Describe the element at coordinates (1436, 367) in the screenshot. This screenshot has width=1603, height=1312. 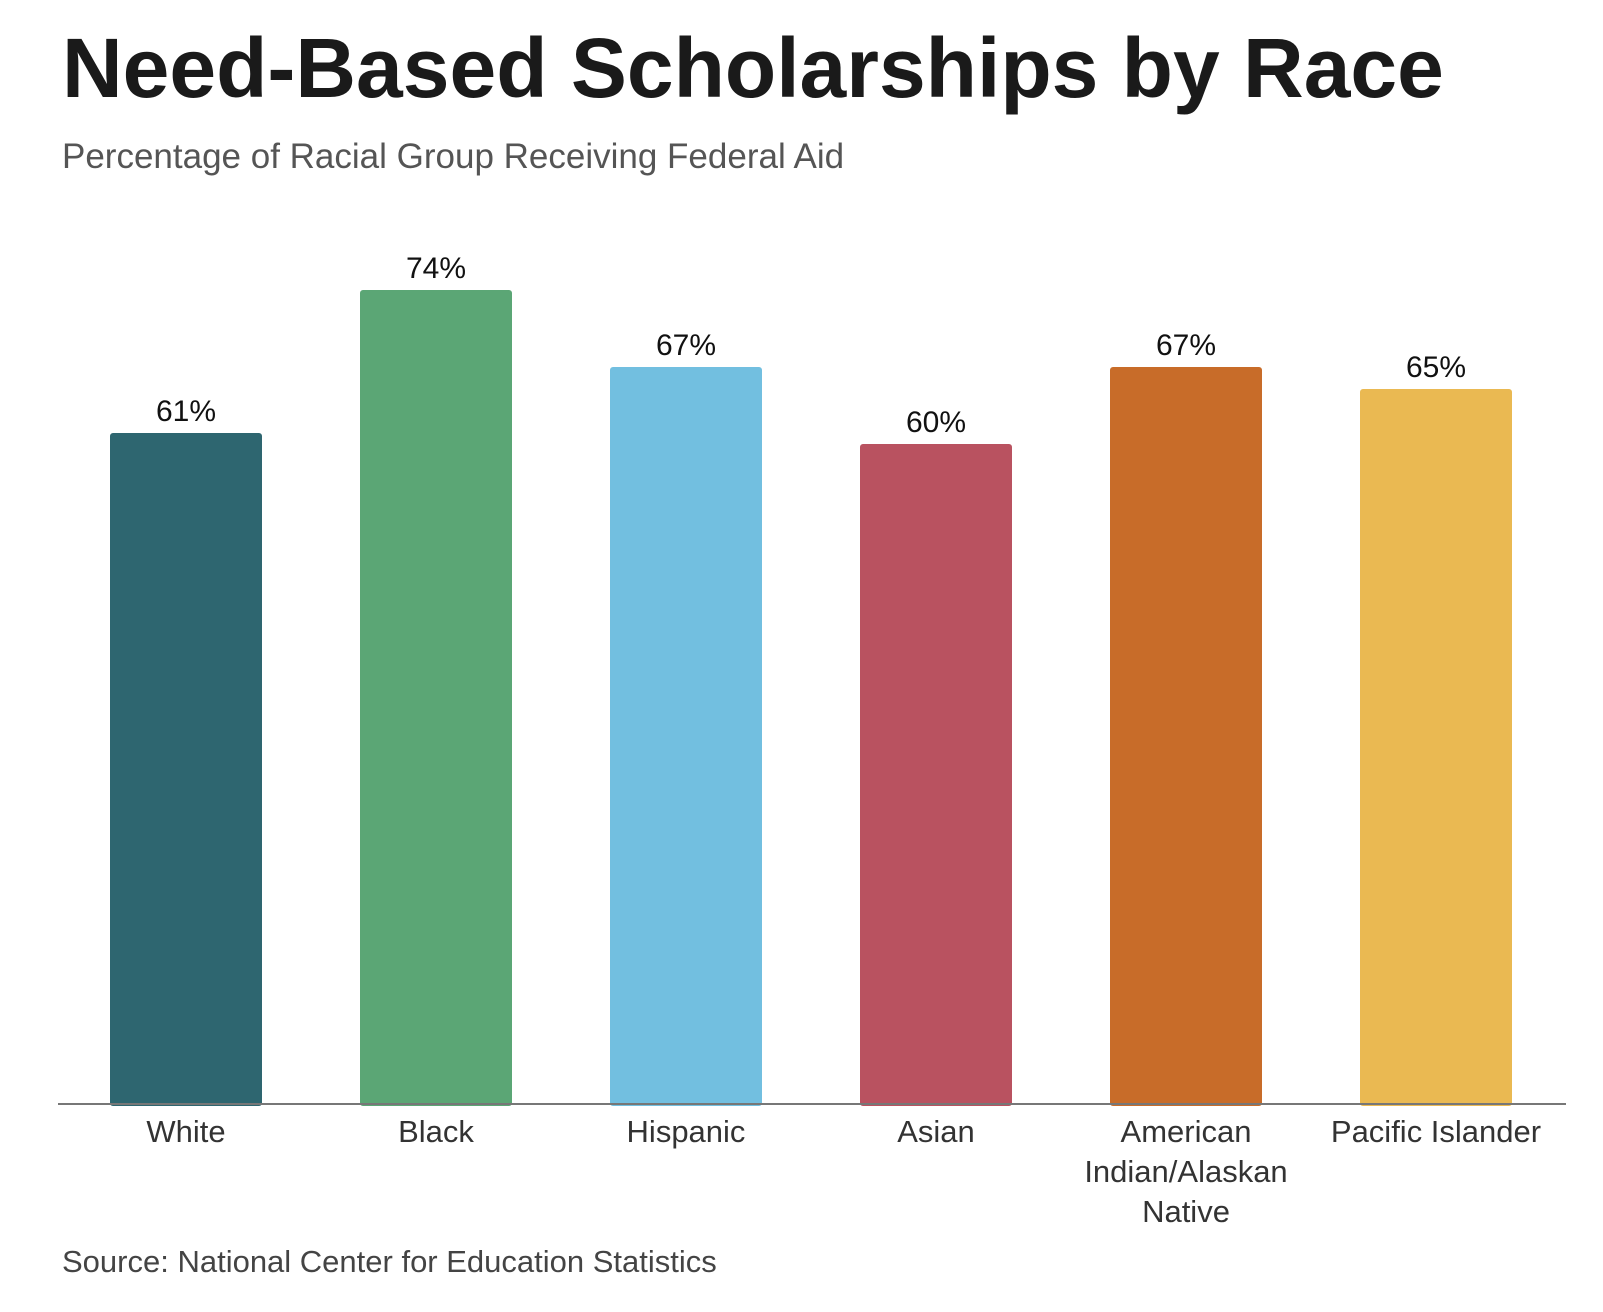
I see `value-label: 65%` at that location.